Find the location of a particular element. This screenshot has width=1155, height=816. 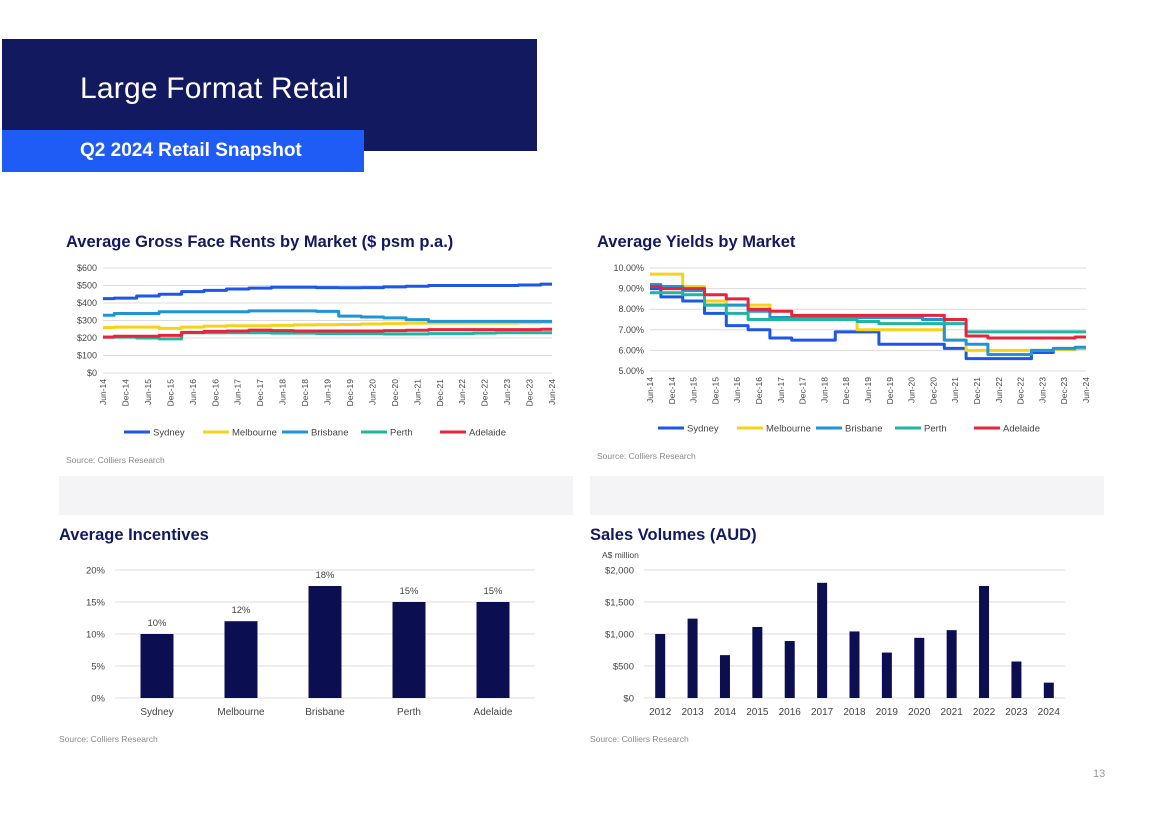

x-tick-label: 2020 is located at coordinates (919, 712).